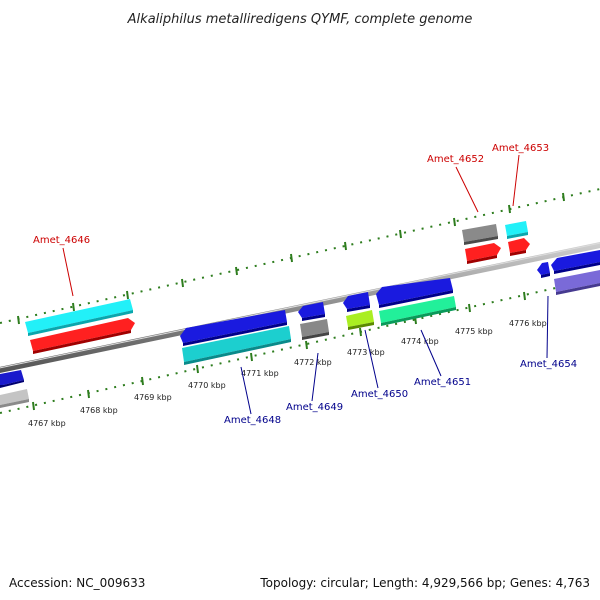 This screenshot has height=600, width=600. Describe the element at coordinates (420, 341) in the screenshot. I see `kbp-label: 4774 kbp` at that location.